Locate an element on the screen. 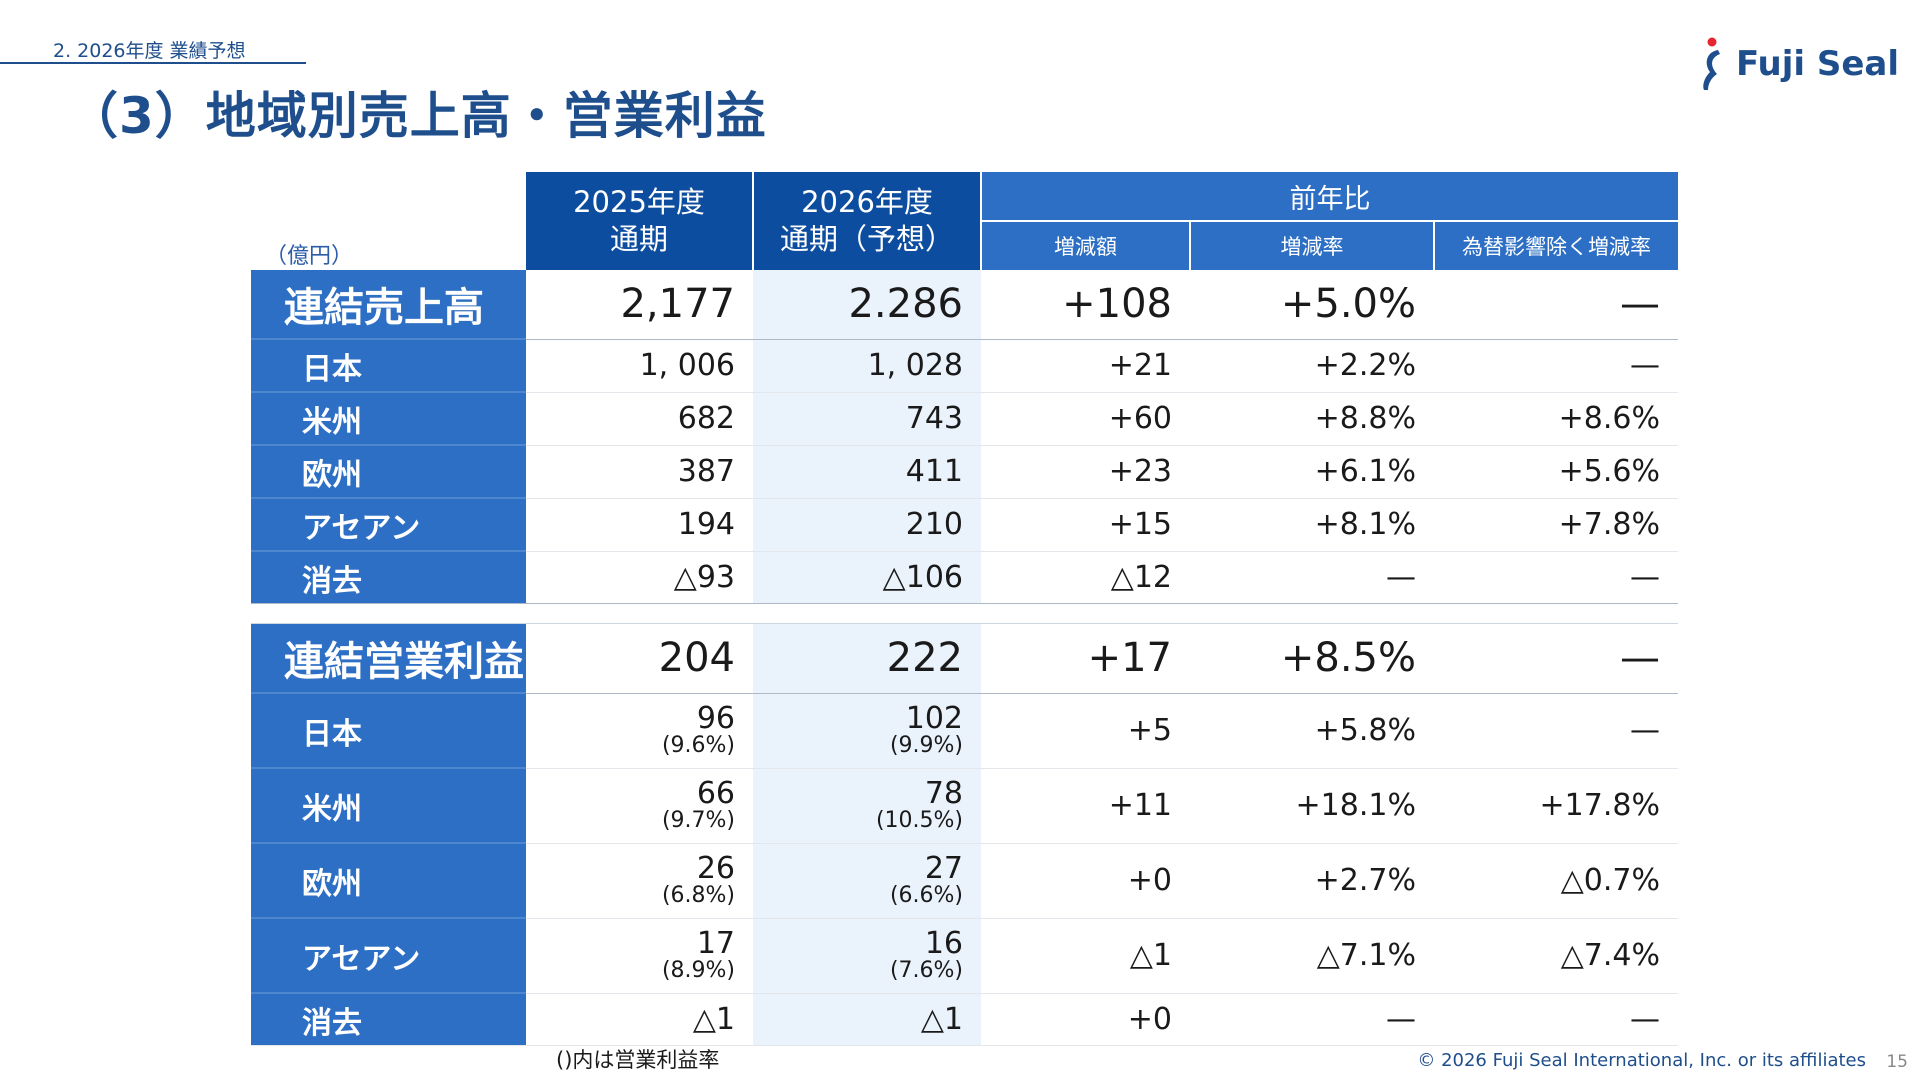 This screenshot has height=1080, width=1920. table-row: 米州 682 743 +60 +8.8% +8.6% is located at coordinates (964, 418).